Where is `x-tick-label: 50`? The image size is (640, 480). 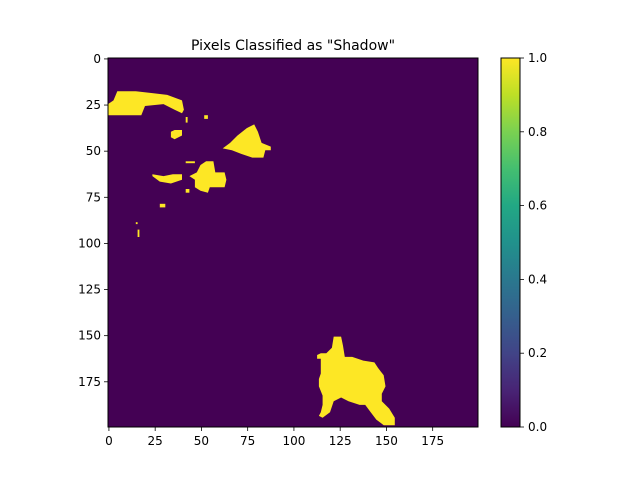
x-tick-label: 50 is located at coordinates (201, 441).